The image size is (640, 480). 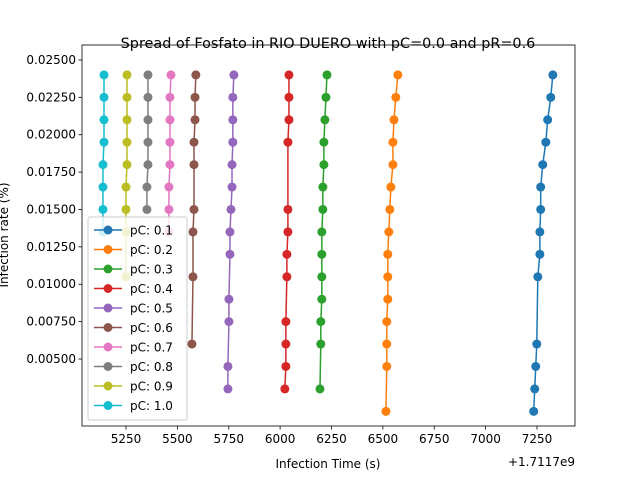 I want to click on x-axis-label: Infection Time (s), so click(x=328, y=464).